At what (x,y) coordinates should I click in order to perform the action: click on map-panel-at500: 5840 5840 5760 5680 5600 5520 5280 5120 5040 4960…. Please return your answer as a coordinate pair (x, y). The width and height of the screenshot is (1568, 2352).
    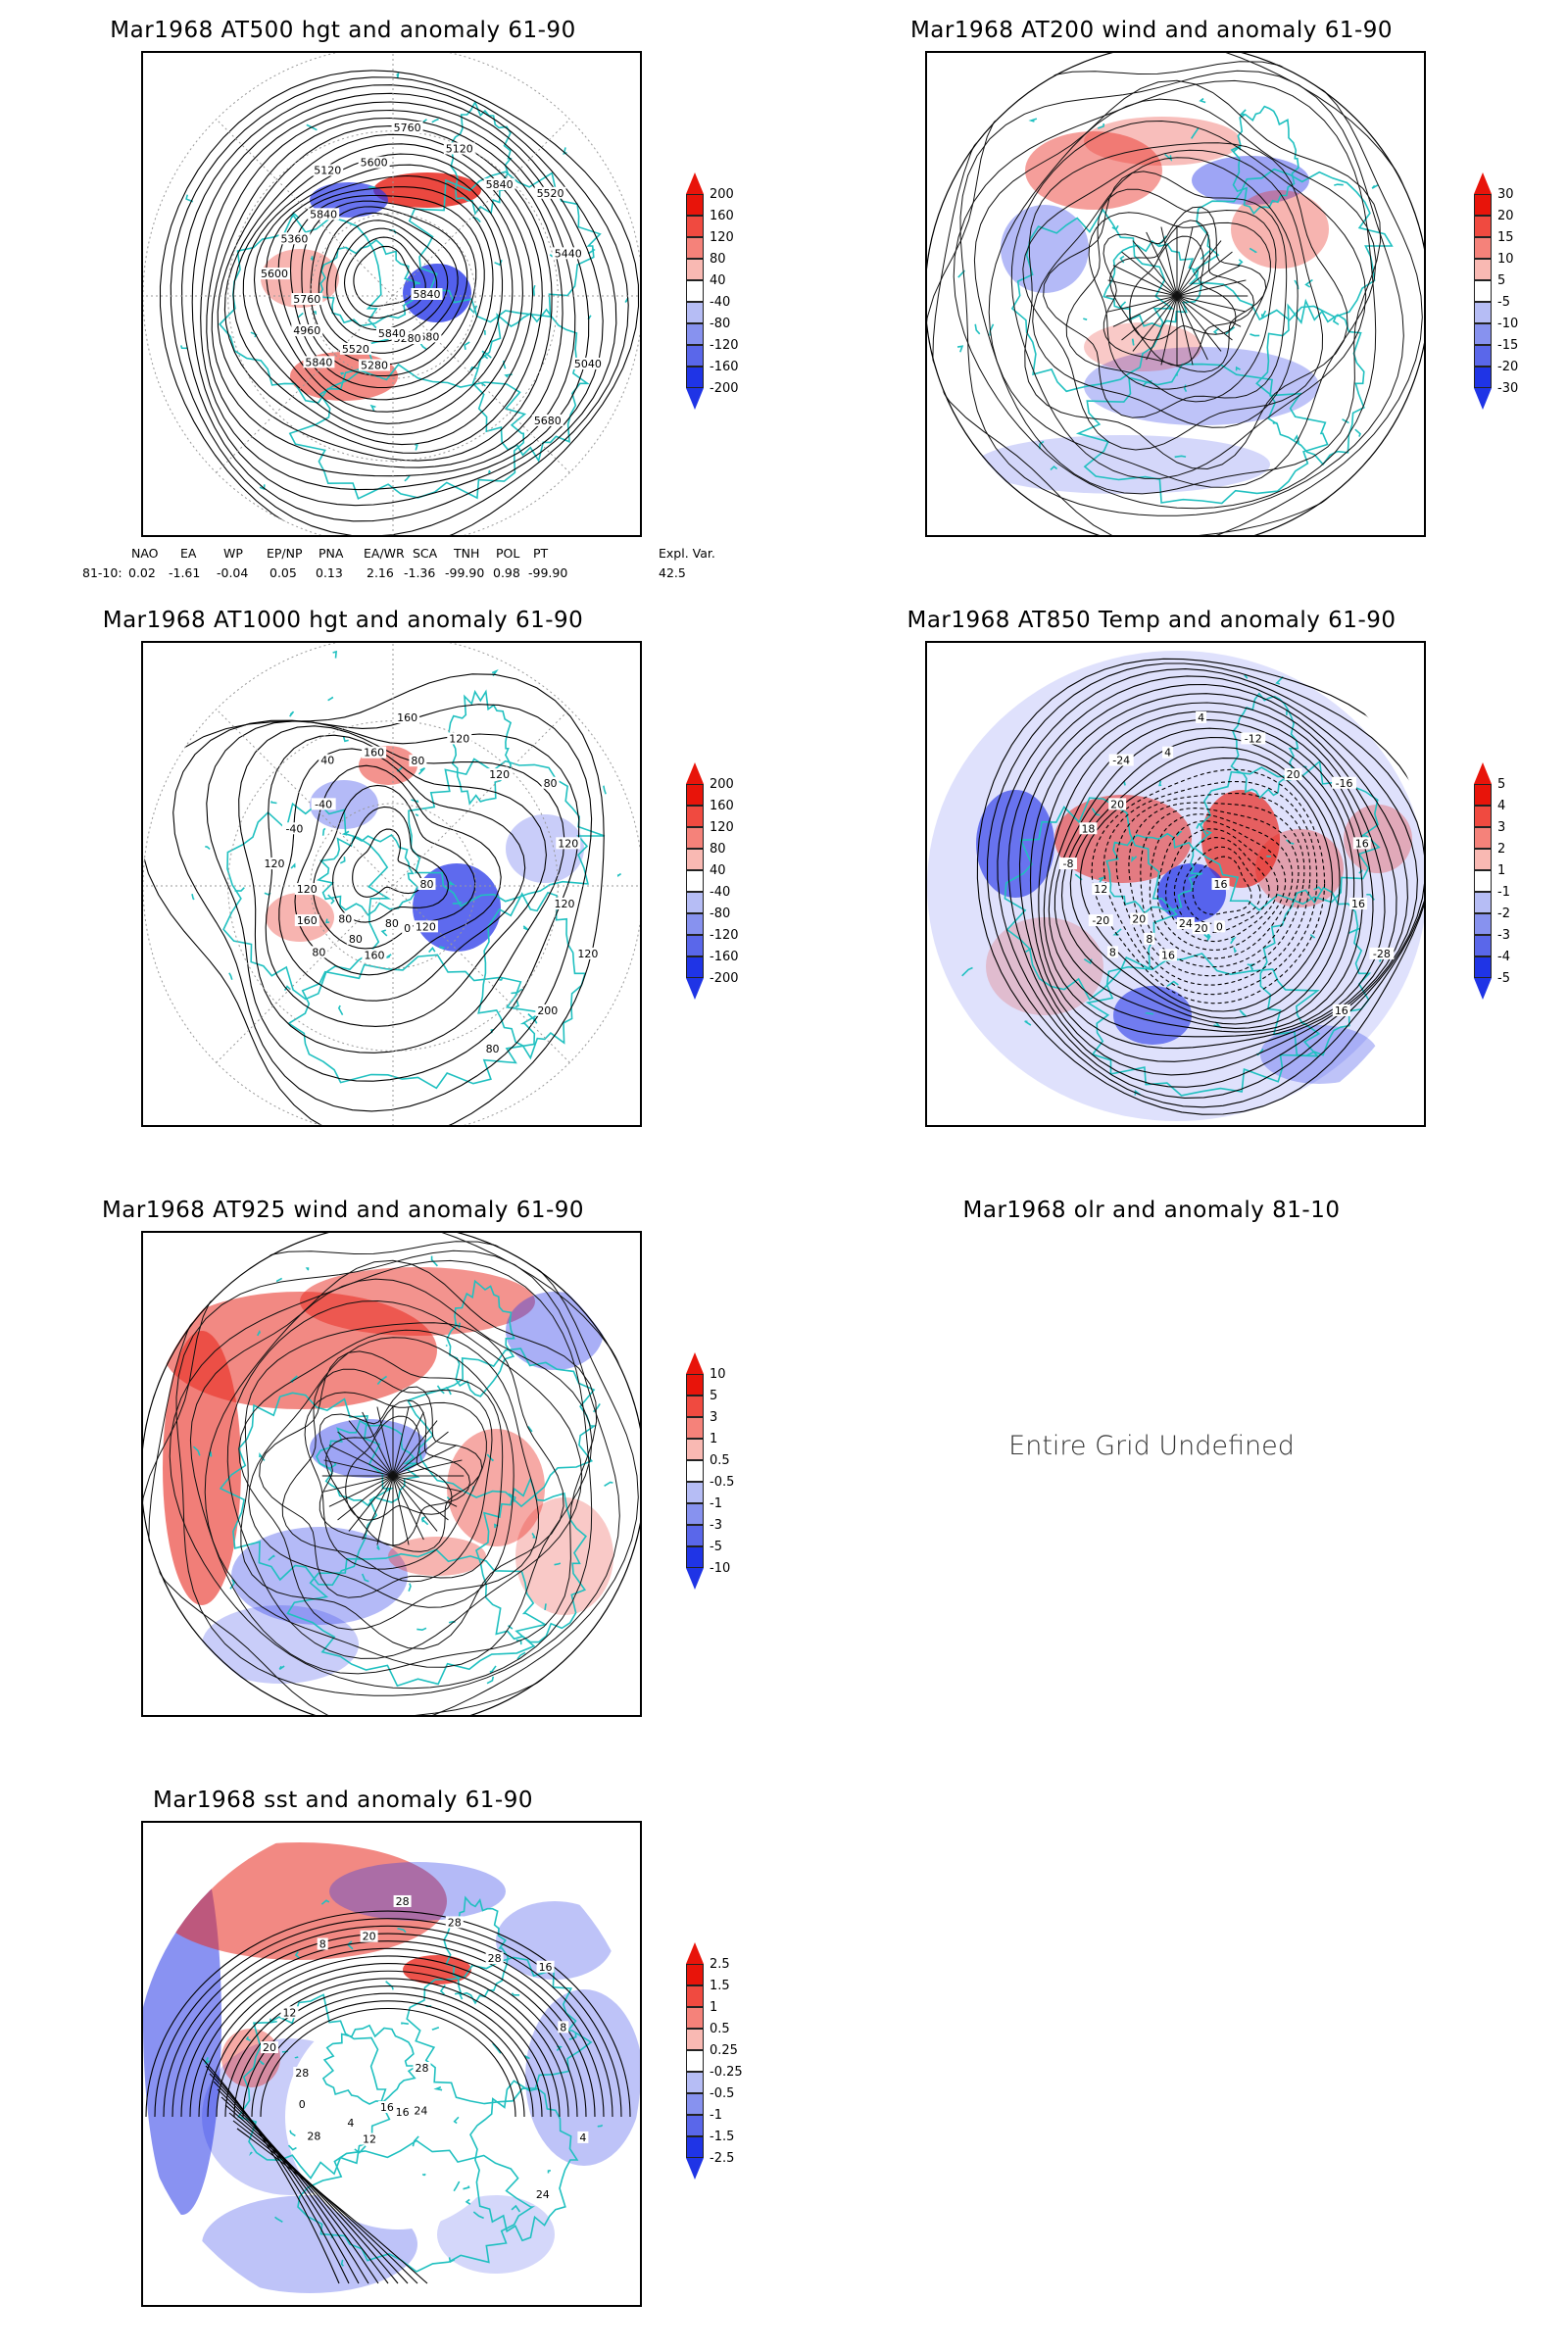
    Looking at the image, I should click on (391, 294).